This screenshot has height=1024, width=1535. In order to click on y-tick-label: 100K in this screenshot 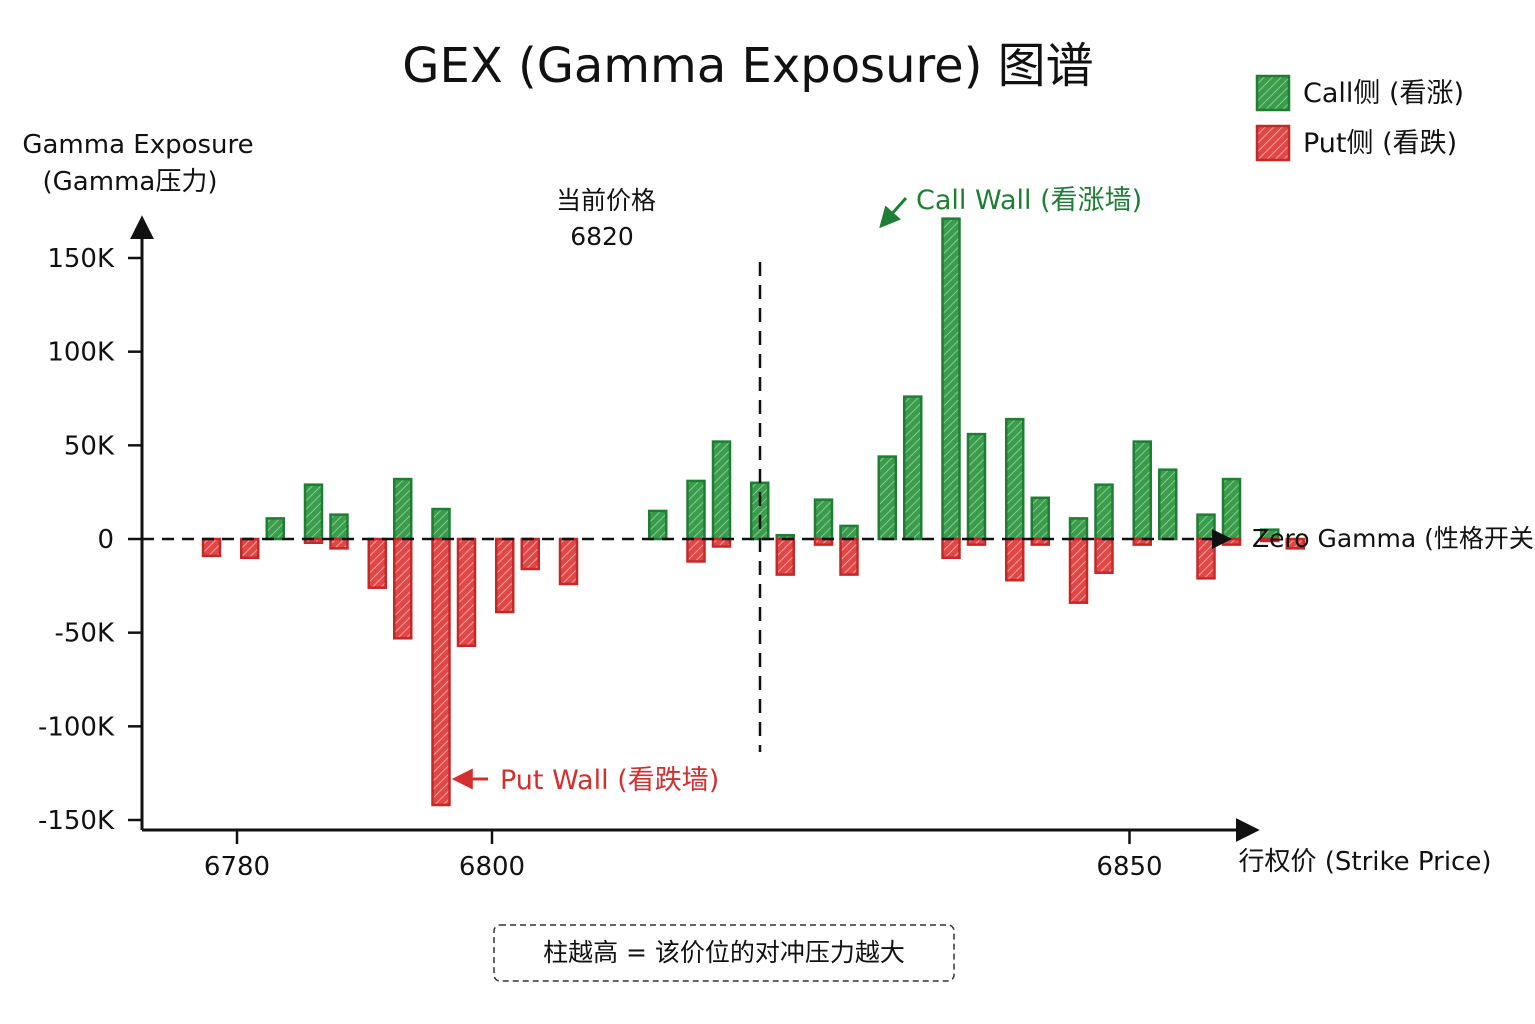, I will do `click(81, 353)`.